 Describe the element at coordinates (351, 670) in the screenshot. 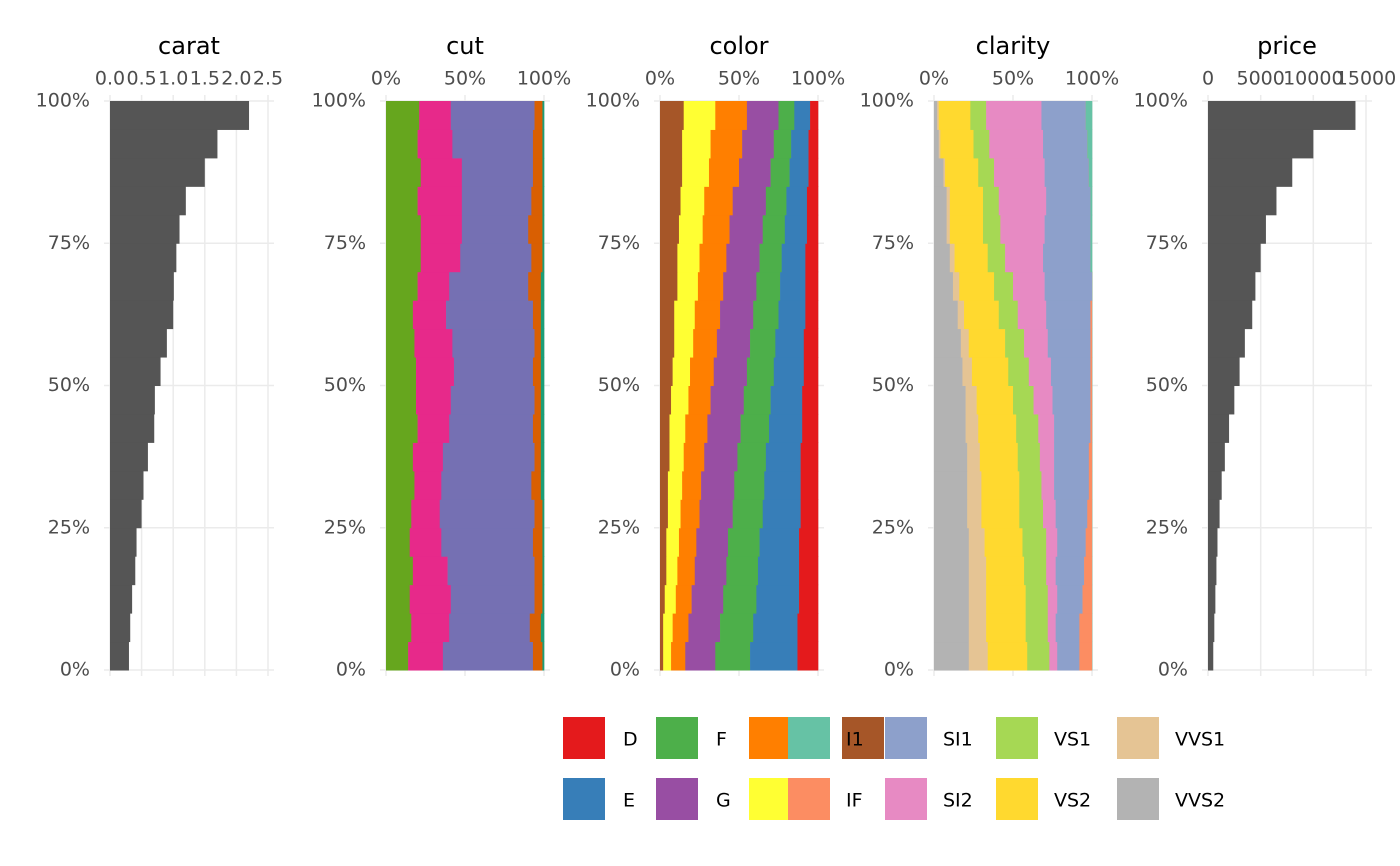

I see `y-tick-label: 0%` at that location.